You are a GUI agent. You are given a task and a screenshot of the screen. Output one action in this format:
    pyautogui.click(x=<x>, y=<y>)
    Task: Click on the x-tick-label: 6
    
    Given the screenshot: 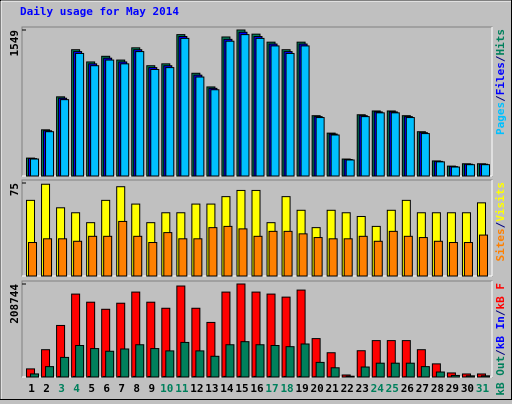 What is the action you would take?
    pyautogui.click(x=106, y=388)
    